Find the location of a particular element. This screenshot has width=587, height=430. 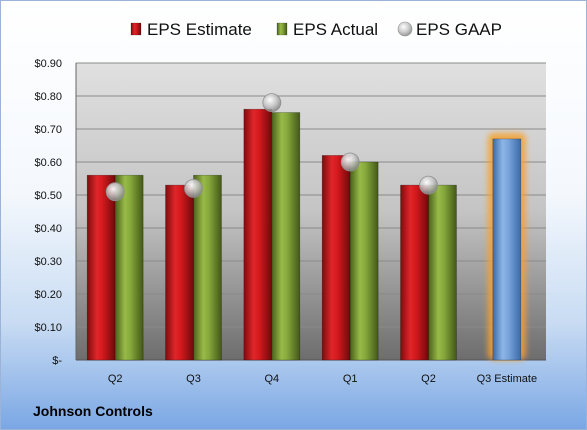

y-tick-label: $0.50 is located at coordinates (48, 196).